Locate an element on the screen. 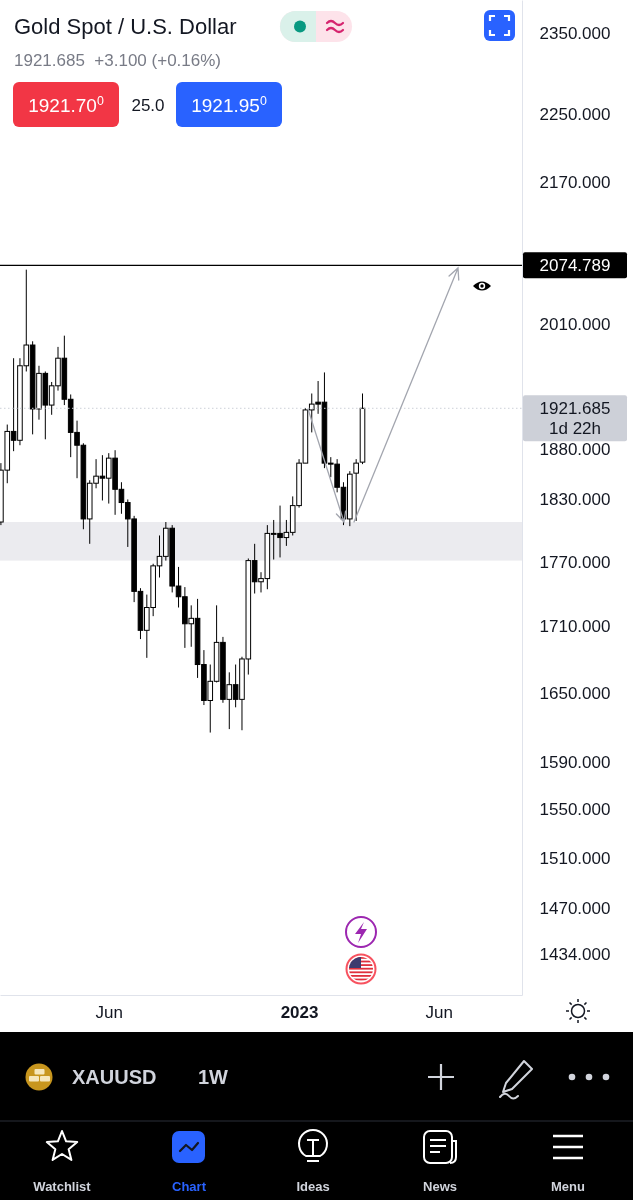 Image resolution: width=633 pixels, height=1200 pixels. text: 1921.685 +3.100 (+0.16%) is located at coordinates (117, 60).